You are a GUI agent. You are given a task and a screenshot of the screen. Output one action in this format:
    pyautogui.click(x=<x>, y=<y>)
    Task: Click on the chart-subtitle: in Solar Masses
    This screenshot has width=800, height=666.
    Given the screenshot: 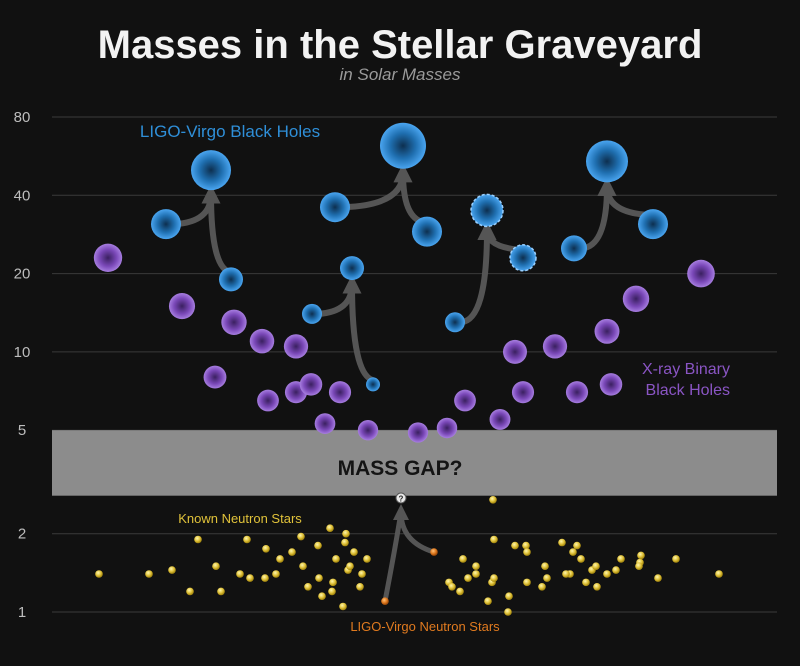 What is the action you would take?
    pyautogui.click(x=400, y=74)
    